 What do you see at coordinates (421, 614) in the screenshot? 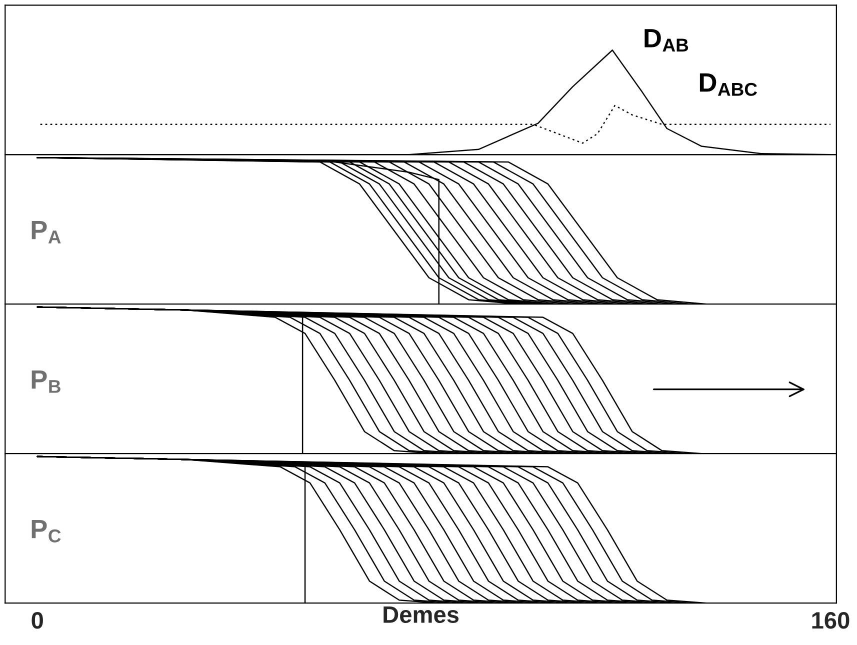
I see `x-axis-title: Demes` at bounding box center [421, 614].